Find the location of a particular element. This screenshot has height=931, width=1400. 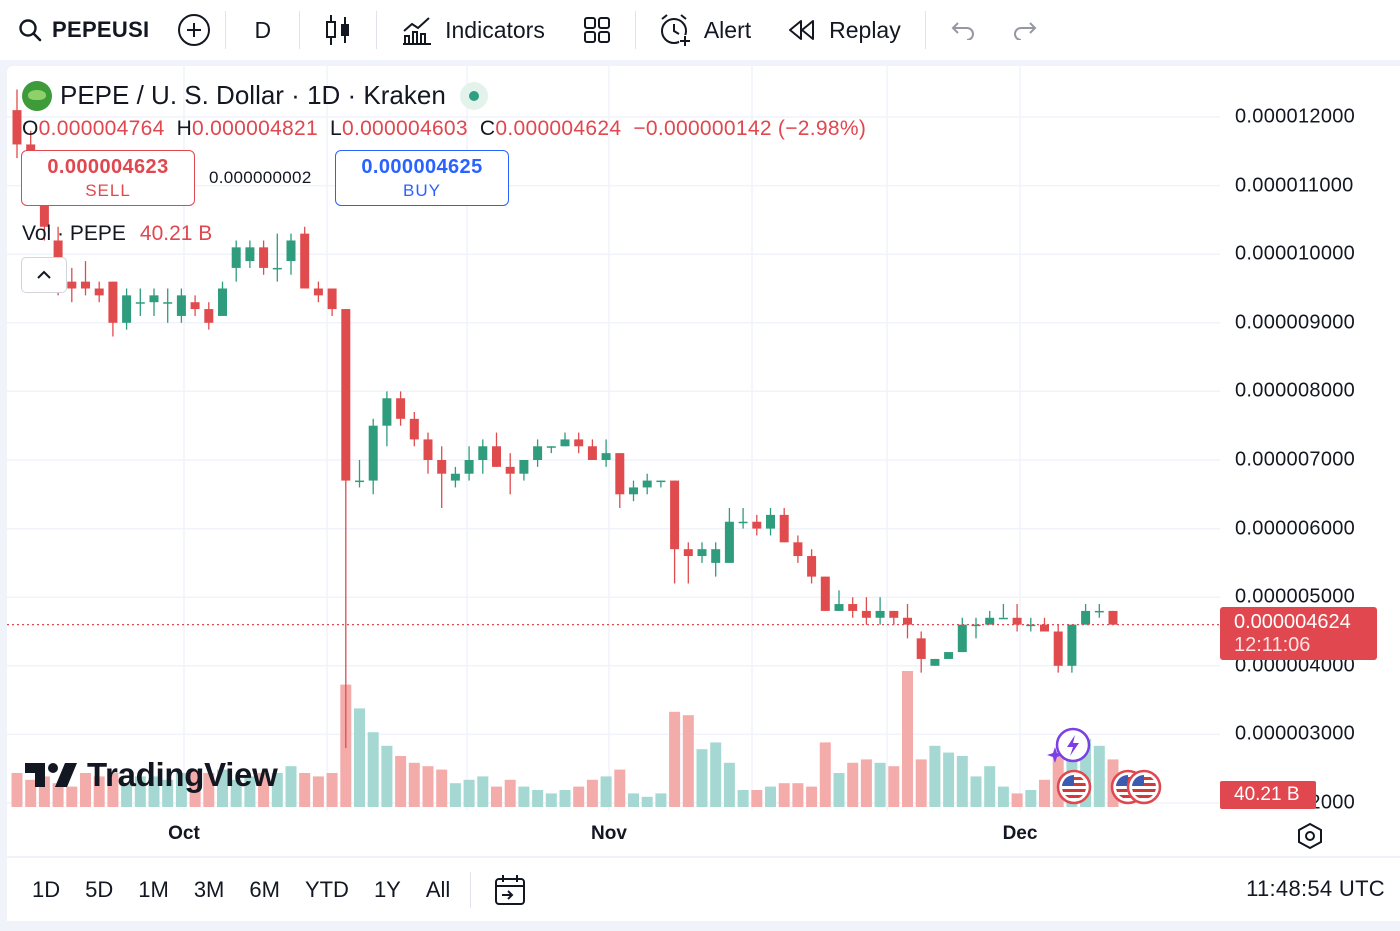

market-status-icon is located at coordinates (473, 95).